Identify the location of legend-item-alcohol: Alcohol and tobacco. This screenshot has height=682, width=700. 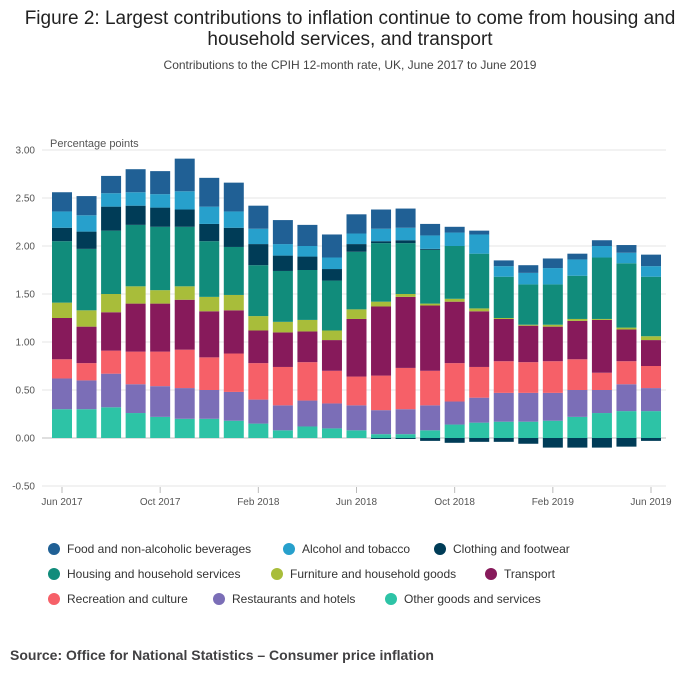
(346, 549).